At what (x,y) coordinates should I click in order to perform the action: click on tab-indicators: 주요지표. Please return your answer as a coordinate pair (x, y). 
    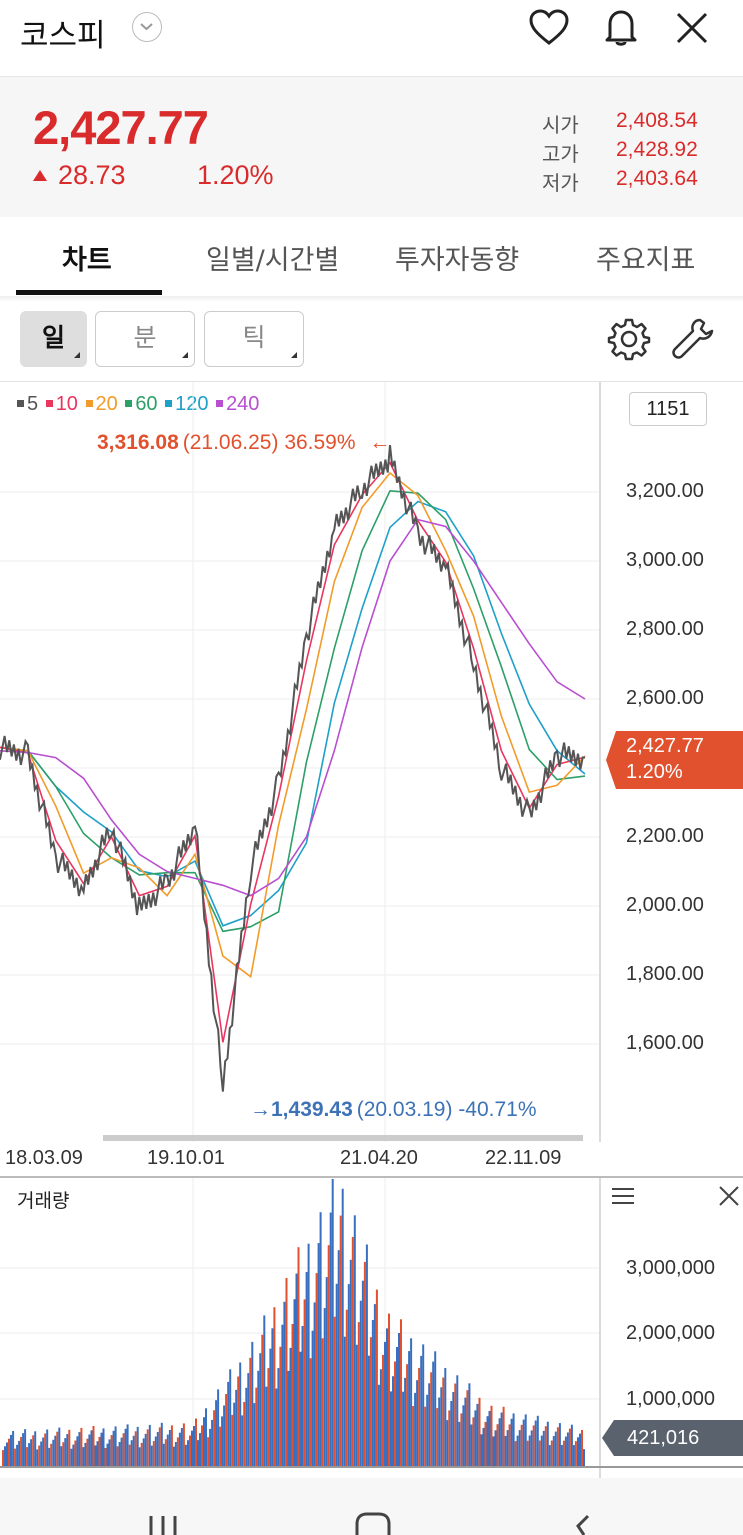
    Looking at the image, I should click on (646, 260).